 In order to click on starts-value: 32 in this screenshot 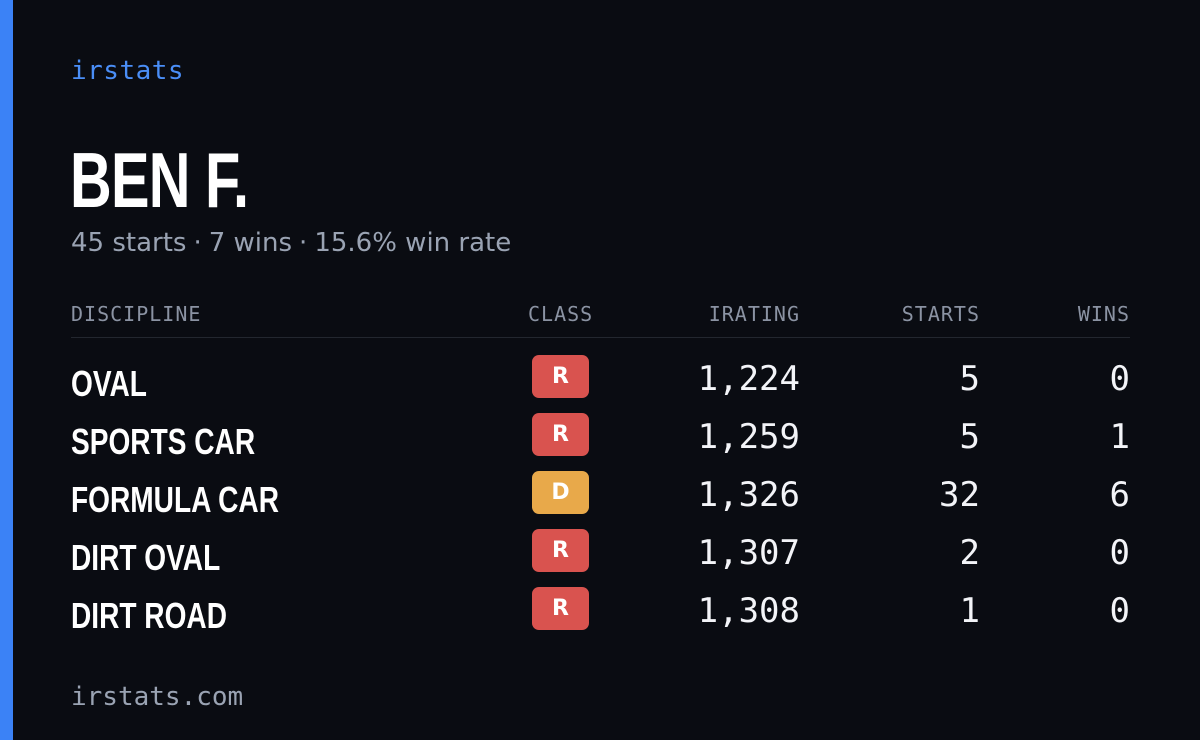, I will do `click(959, 495)`.